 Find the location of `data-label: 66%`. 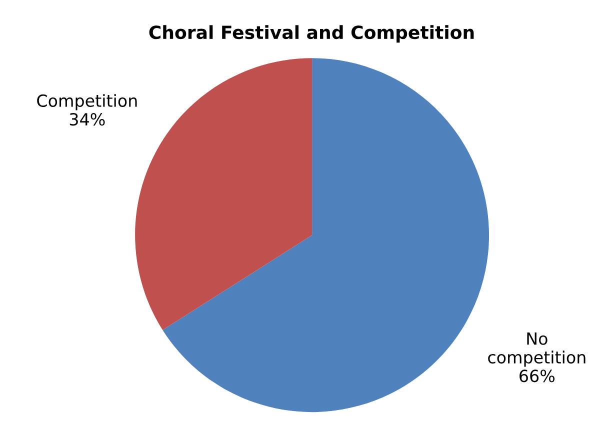

data-label: 66% is located at coordinates (537, 376).